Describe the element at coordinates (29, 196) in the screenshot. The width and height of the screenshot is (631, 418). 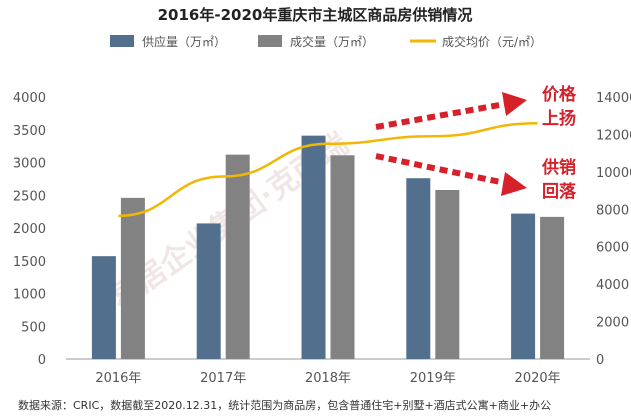
I see `y-left-tick-label: 2500` at that location.